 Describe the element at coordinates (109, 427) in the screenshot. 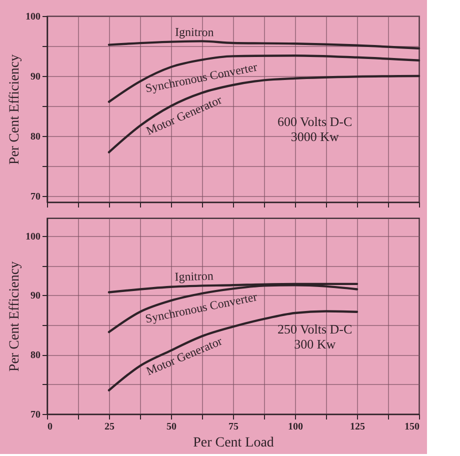

I see `x-tick-label: 25` at that location.